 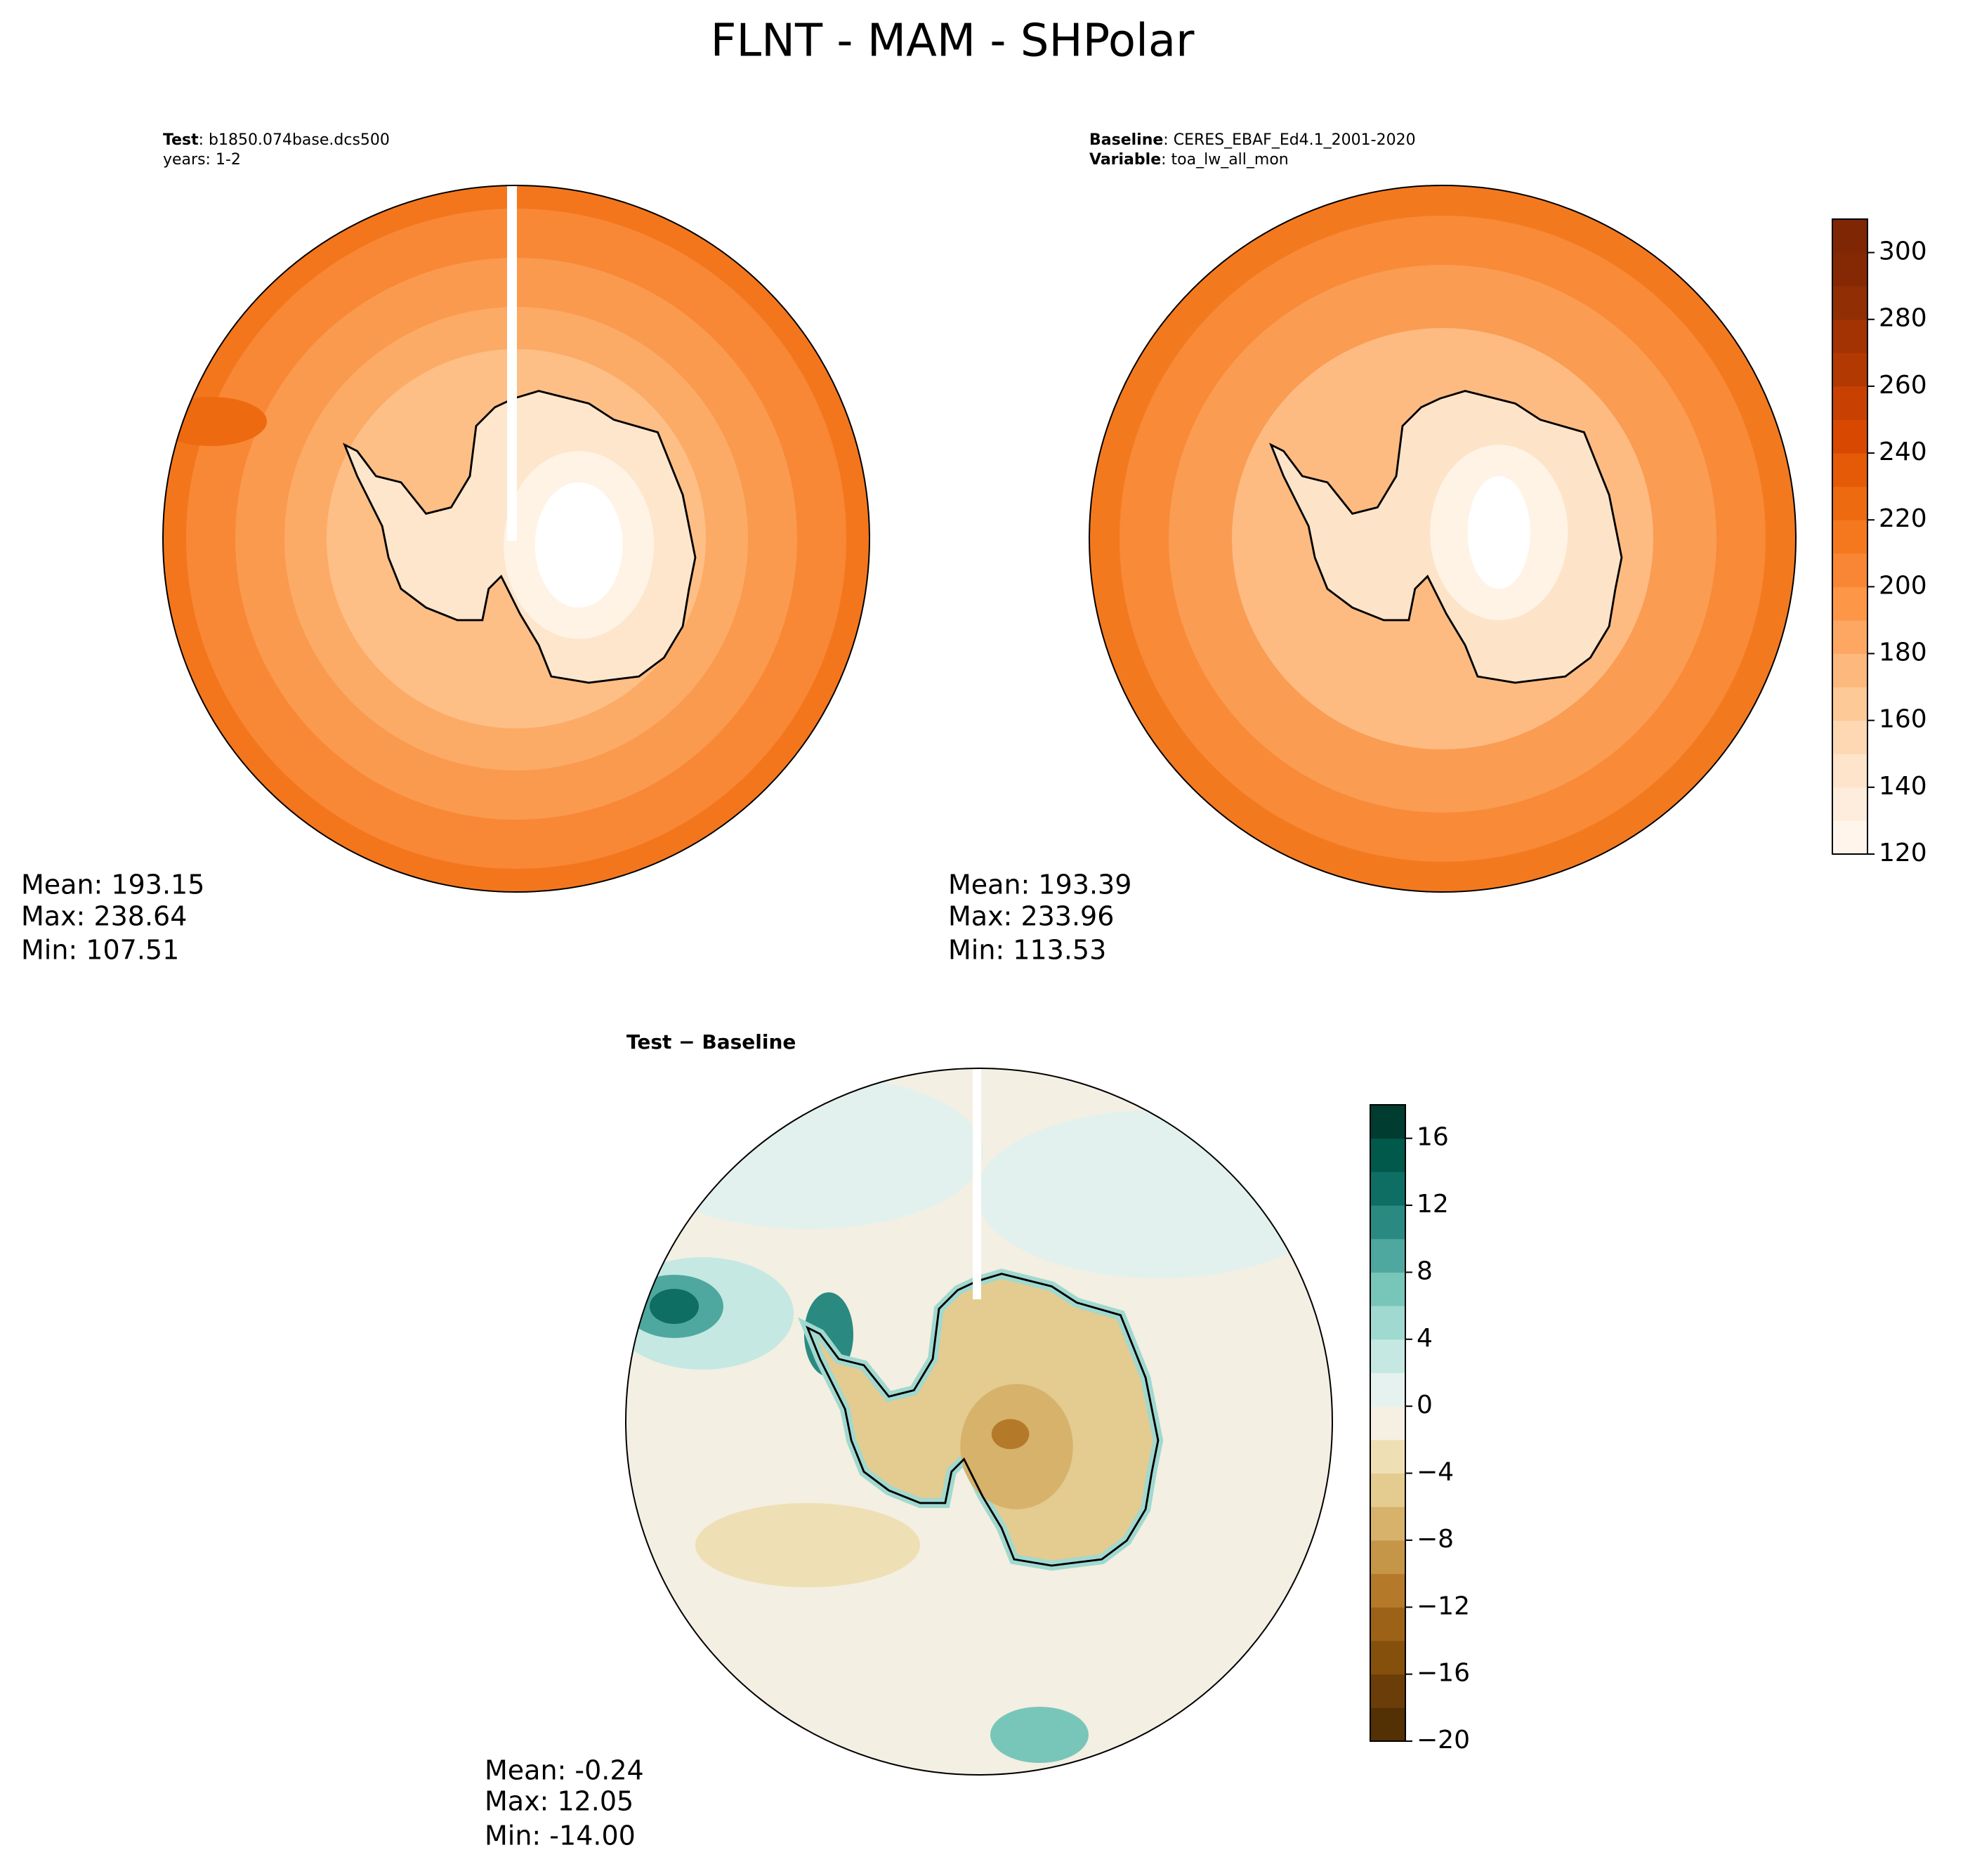 I want to click on map-test, so click(x=516, y=539).